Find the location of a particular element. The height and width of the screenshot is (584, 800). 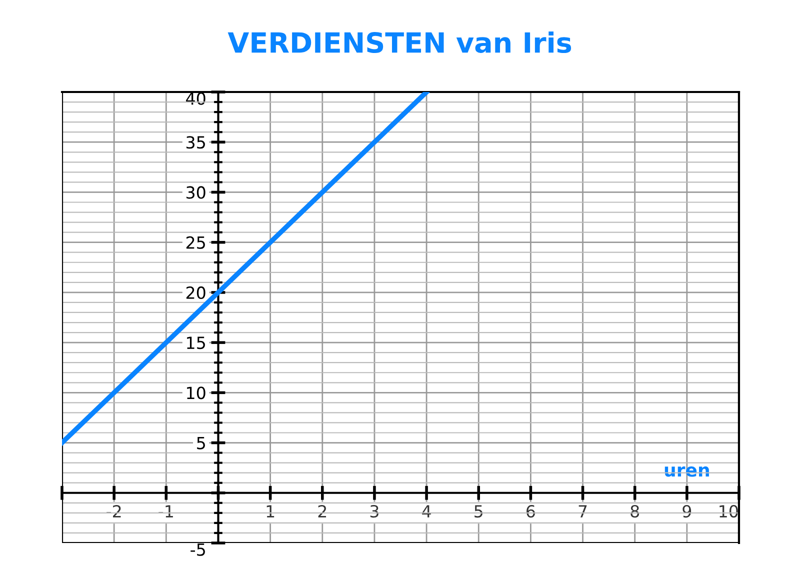

y-tick-label: 35 is located at coordinates (195, 142).